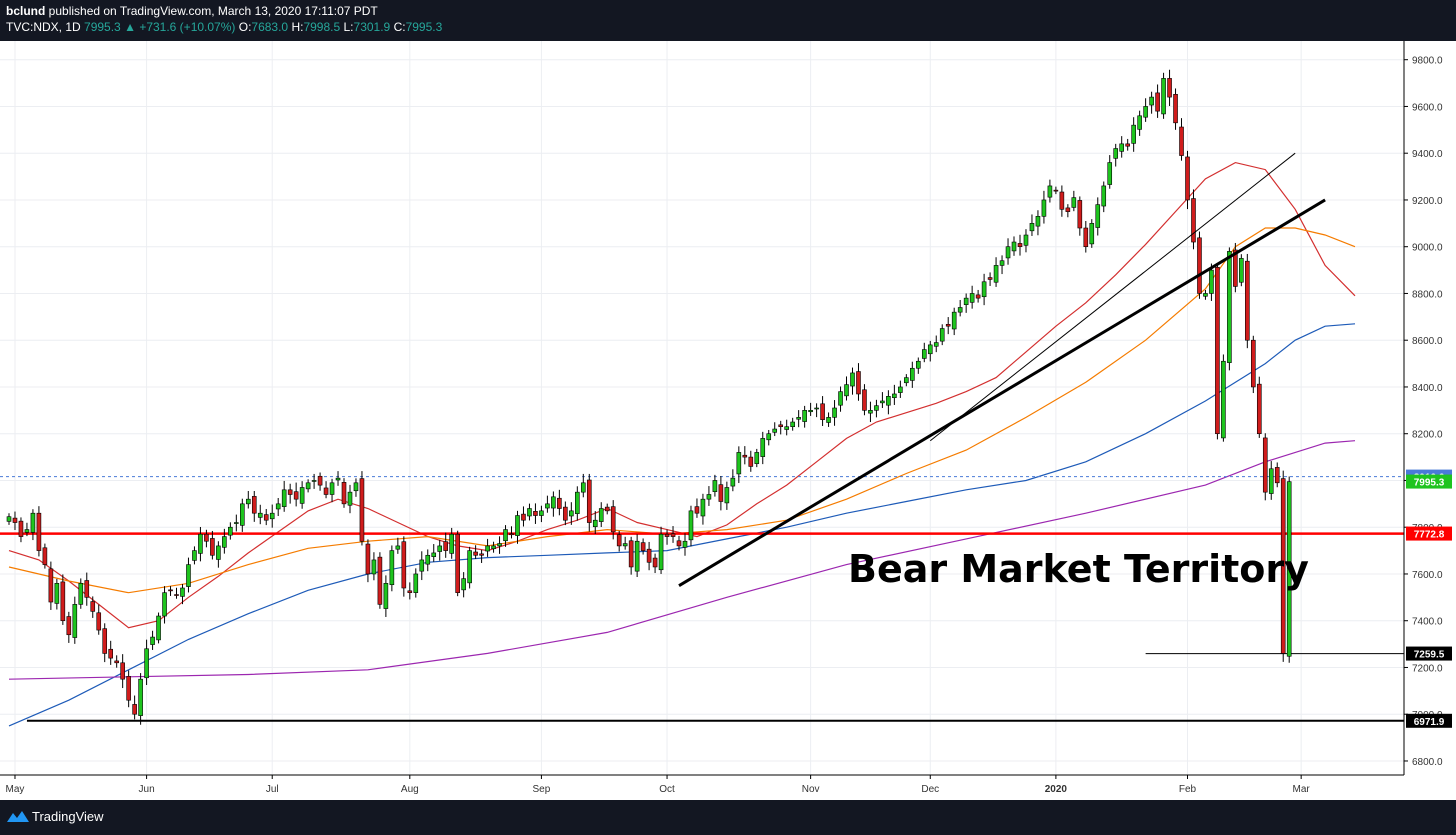  I want to click on symbol-label: TVC:NDX, 1D, so click(43, 27).